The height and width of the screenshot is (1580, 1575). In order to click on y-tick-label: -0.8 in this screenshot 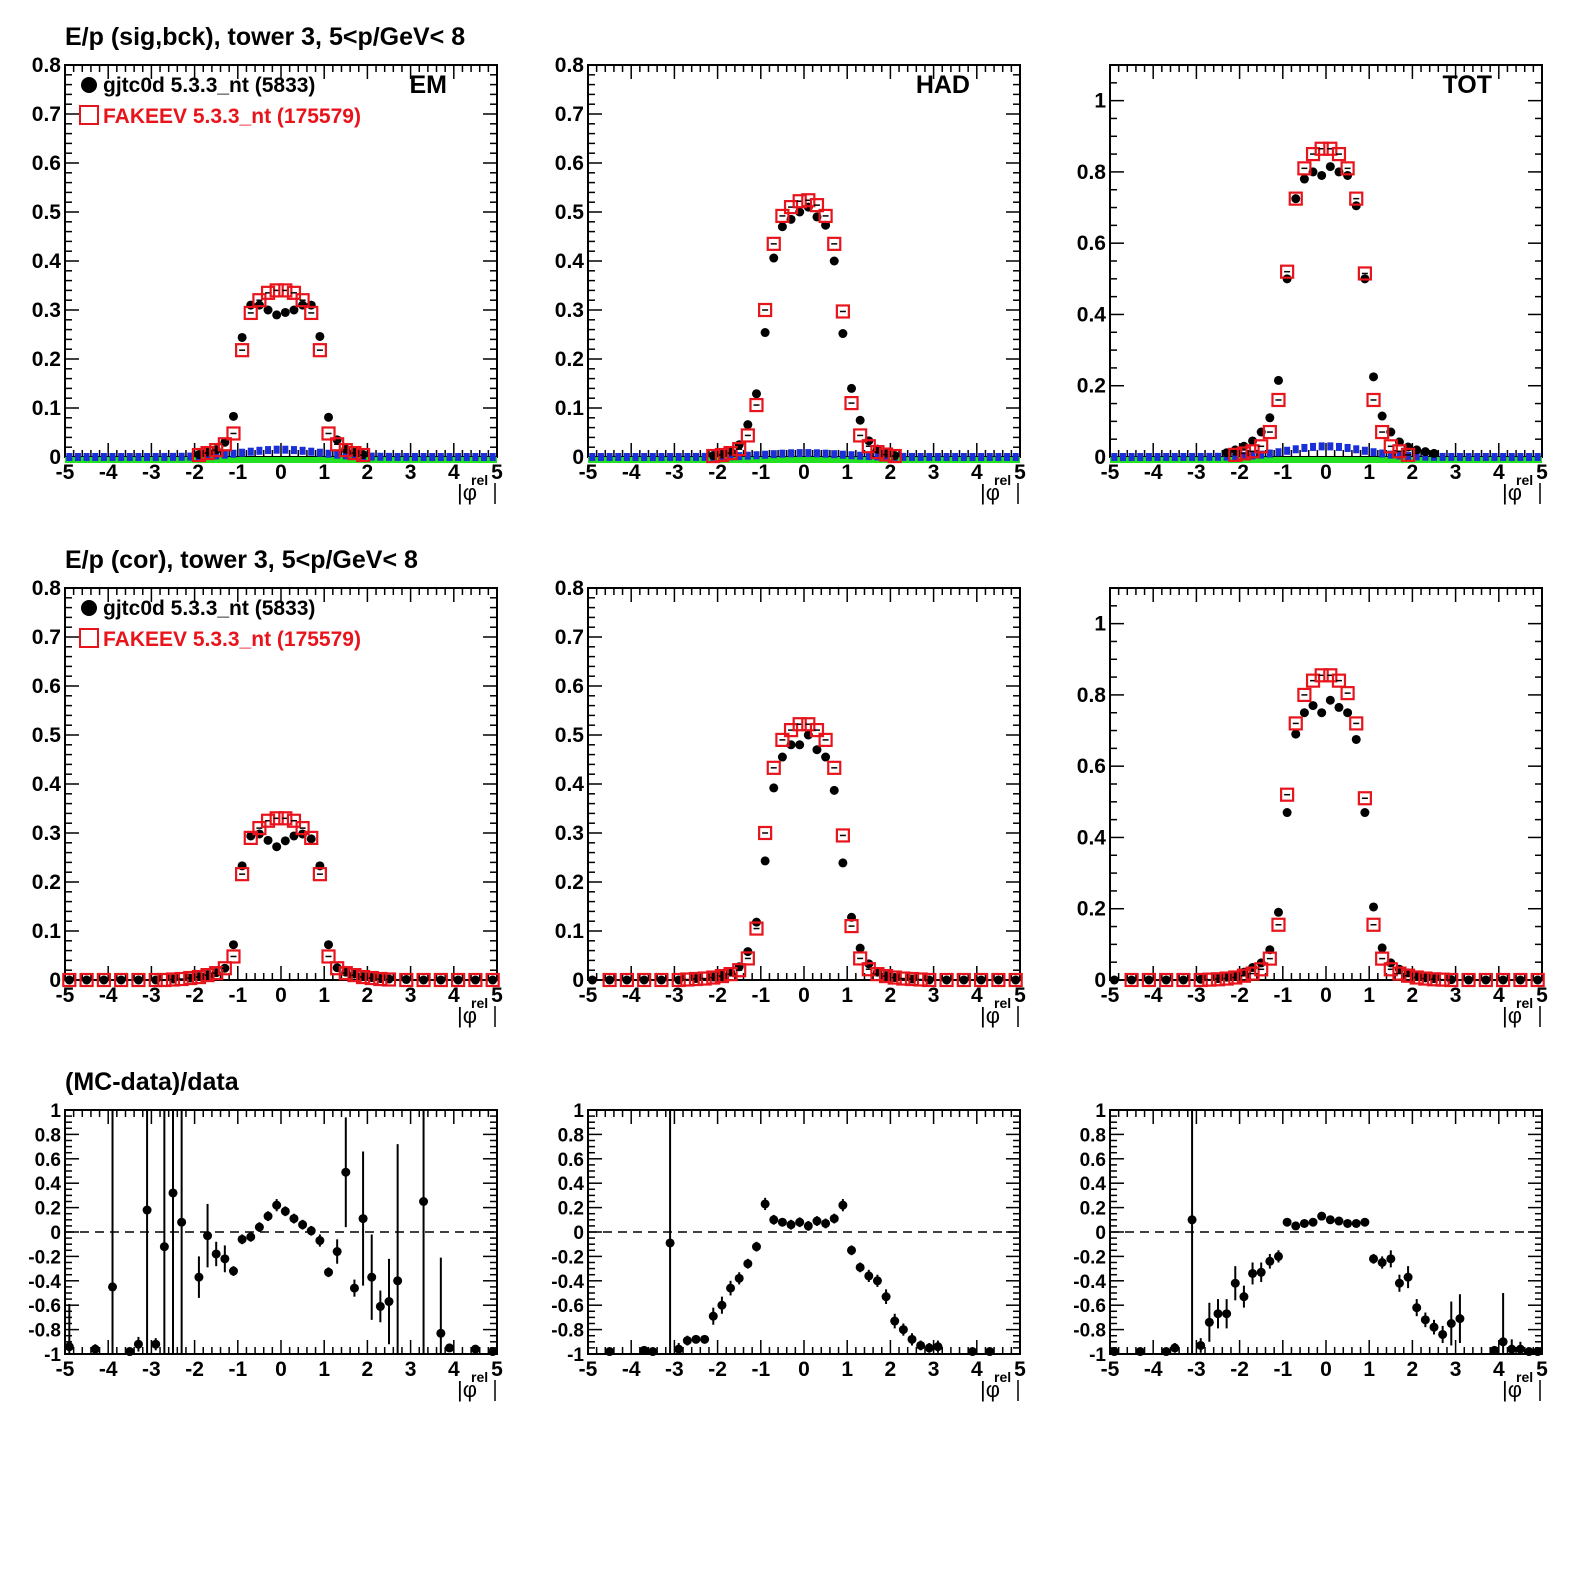, I will do `click(44, 1331)`.